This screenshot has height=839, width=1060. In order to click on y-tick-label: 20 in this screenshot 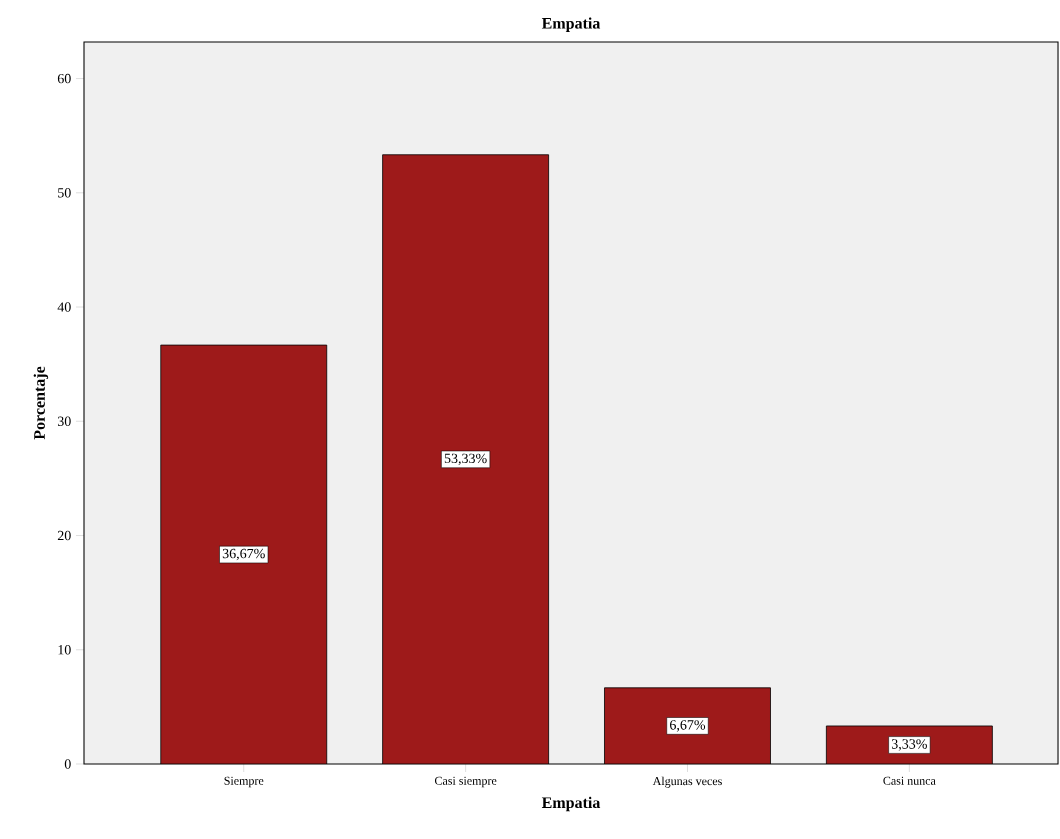, I will do `click(64, 535)`.